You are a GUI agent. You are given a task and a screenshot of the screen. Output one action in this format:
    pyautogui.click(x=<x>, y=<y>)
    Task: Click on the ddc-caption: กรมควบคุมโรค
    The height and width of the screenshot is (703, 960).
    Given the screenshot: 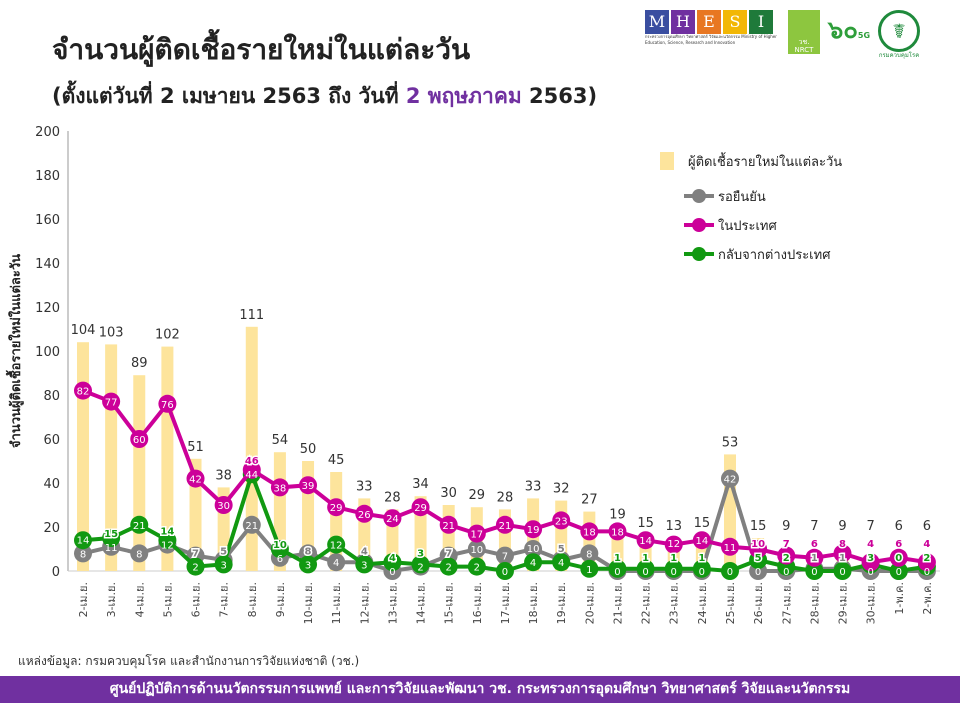 What is the action you would take?
    pyautogui.click(x=899, y=55)
    